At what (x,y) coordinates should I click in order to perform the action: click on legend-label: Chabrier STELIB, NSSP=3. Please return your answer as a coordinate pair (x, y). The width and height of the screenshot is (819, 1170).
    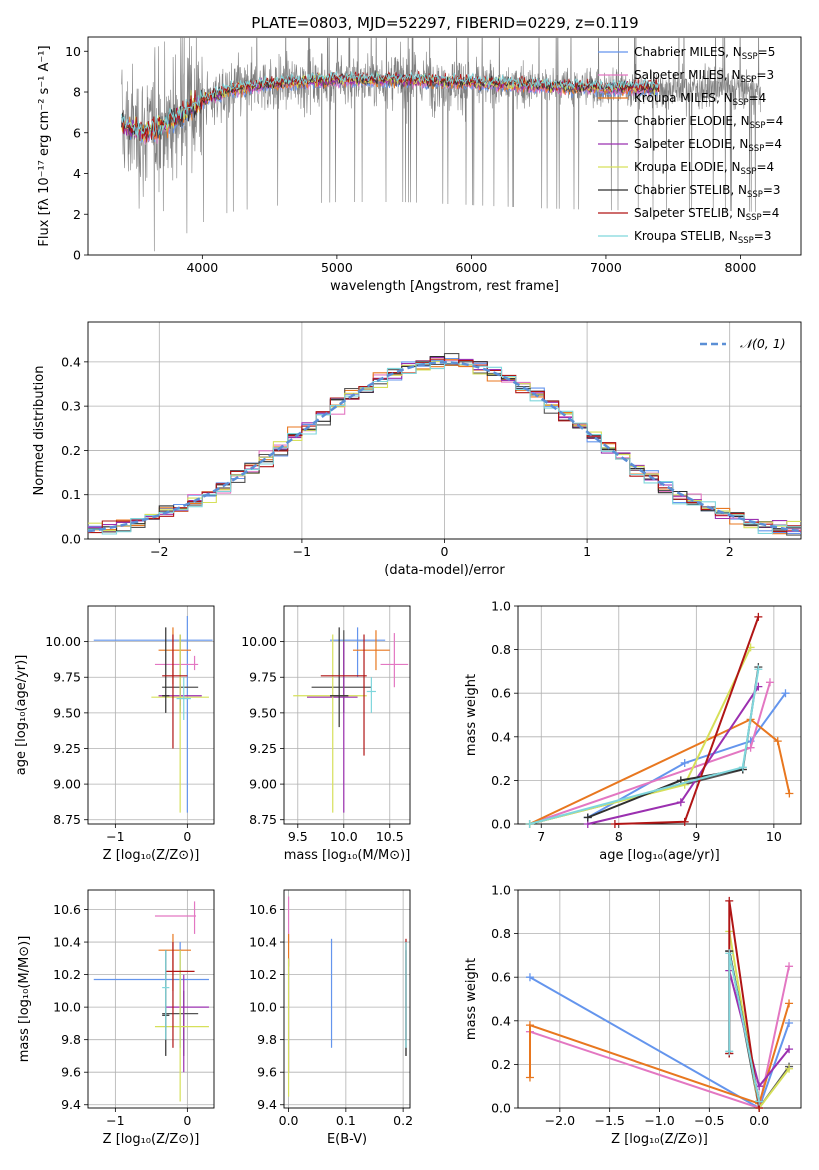
    Looking at the image, I should click on (707, 191).